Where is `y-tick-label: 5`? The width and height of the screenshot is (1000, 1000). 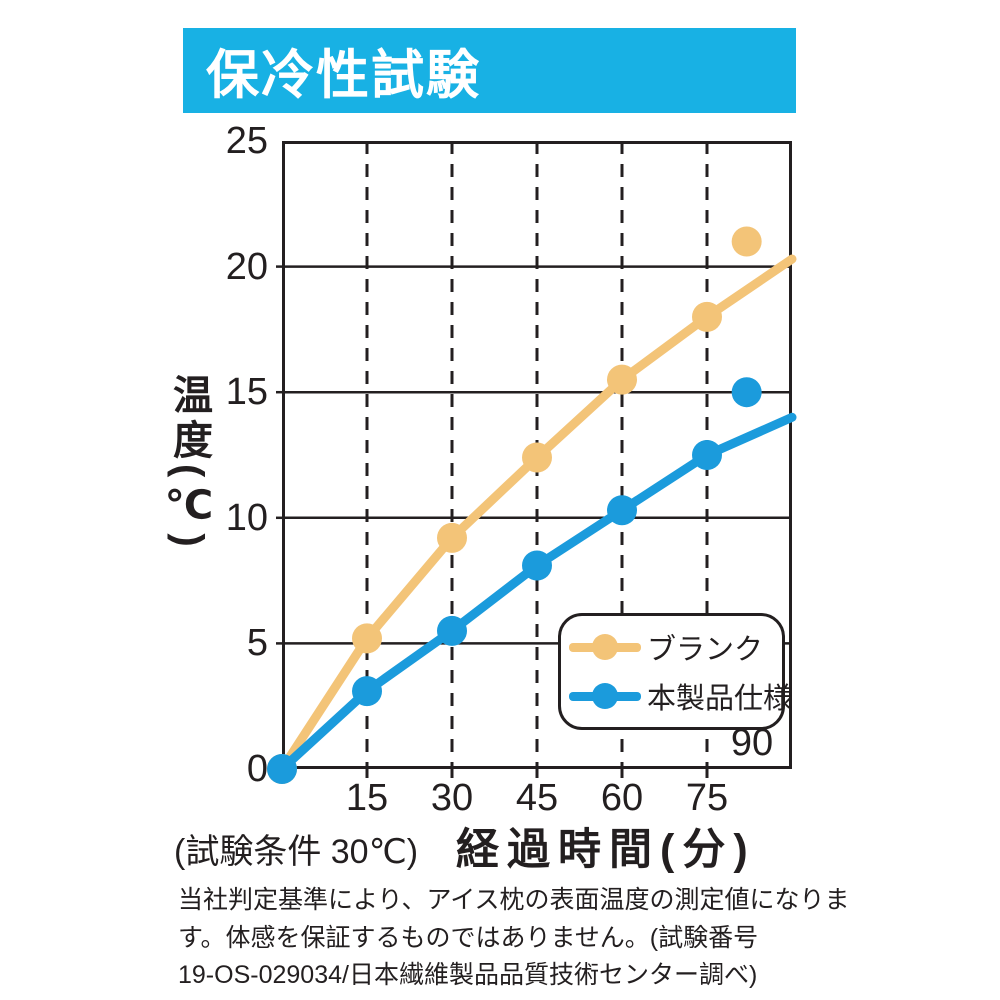 y-tick-label: 5 is located at coordinates (257, 643).